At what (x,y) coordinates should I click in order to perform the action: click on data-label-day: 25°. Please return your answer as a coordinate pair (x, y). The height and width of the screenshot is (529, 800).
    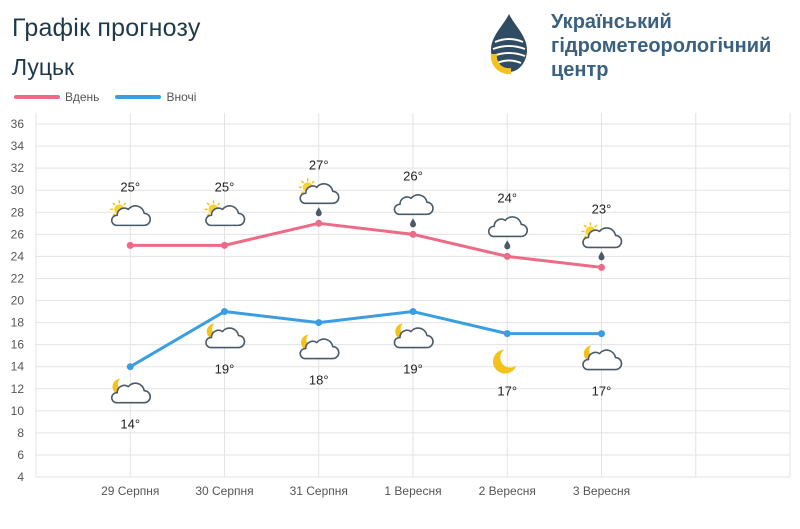
    Looking at the image, I should click on (130, 186).